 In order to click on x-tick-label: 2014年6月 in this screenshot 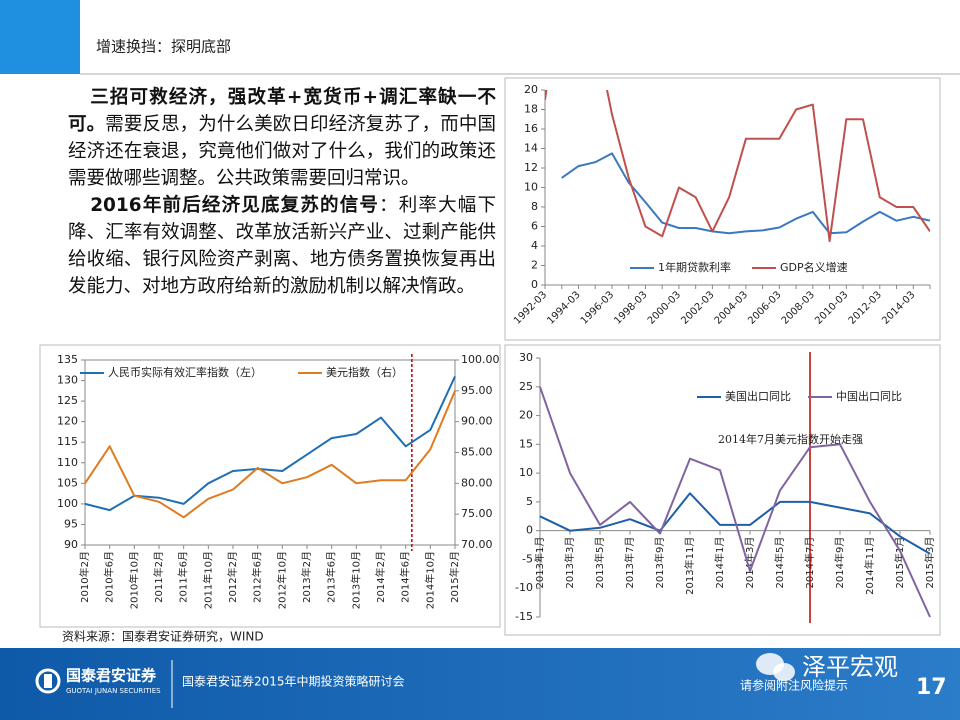, I will do `click(405, 577)`.